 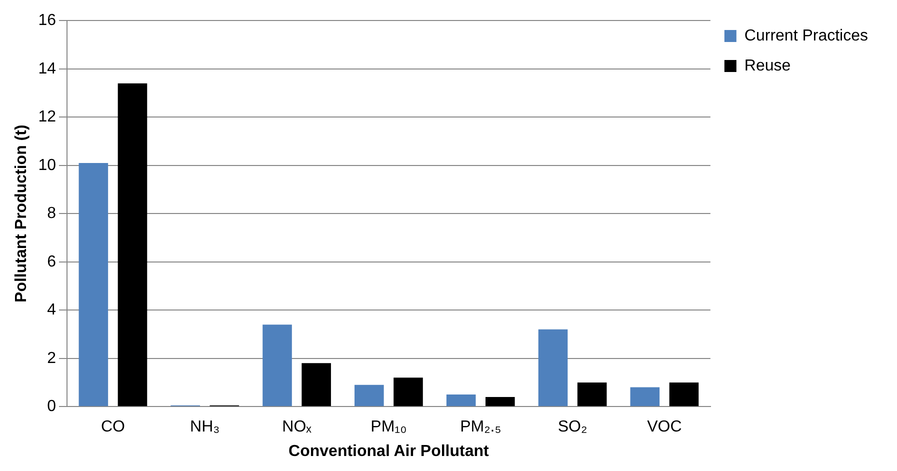 I want to click on legend-label: Reuse, so click(x=767, y=65).